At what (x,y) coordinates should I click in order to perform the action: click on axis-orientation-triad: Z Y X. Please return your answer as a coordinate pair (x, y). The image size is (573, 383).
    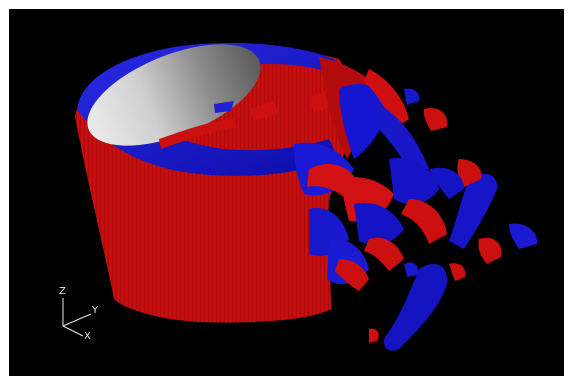
    Looking at the image, I should click on (84, 314).